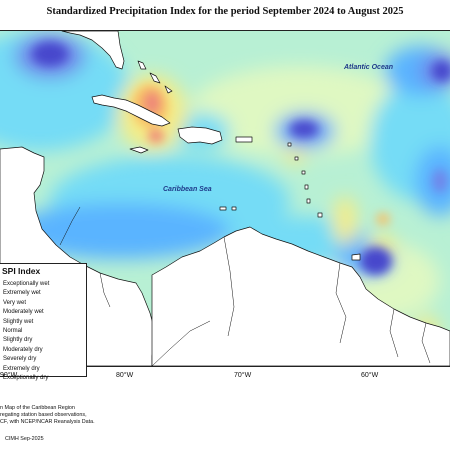 The image size is (450, 450). What do you see at coordinates (131, 110) in the screenshot?
I see `cuba-land` at bounding box center [131, 110].